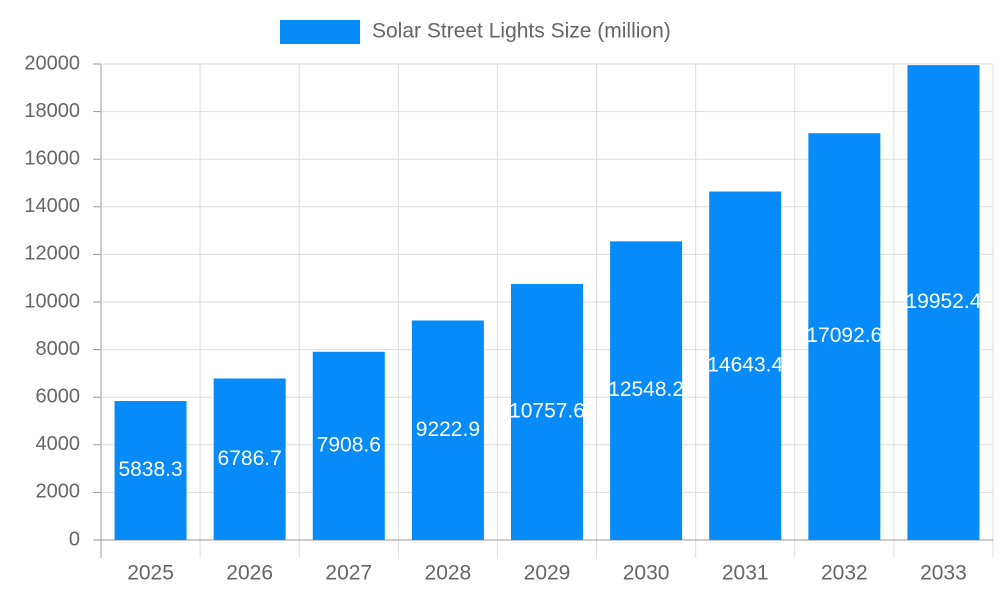 Image resolution: width=1000 pixels, height=600 pixels. What do you see at coordinates (844, 573) in the screenshot?
I see `x-tick-label: 2032` at bounding box center [844, 573].